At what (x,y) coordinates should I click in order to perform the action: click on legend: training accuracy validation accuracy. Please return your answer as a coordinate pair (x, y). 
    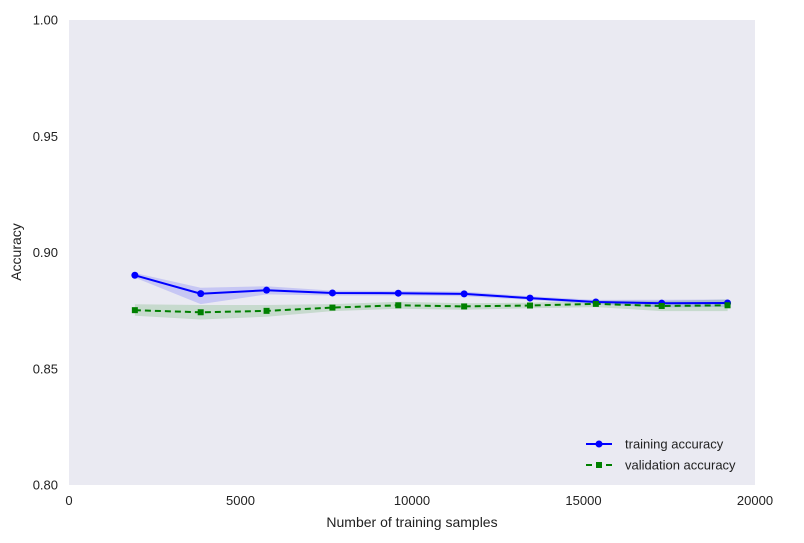
    Looking at the image, I should click on (661, 455).